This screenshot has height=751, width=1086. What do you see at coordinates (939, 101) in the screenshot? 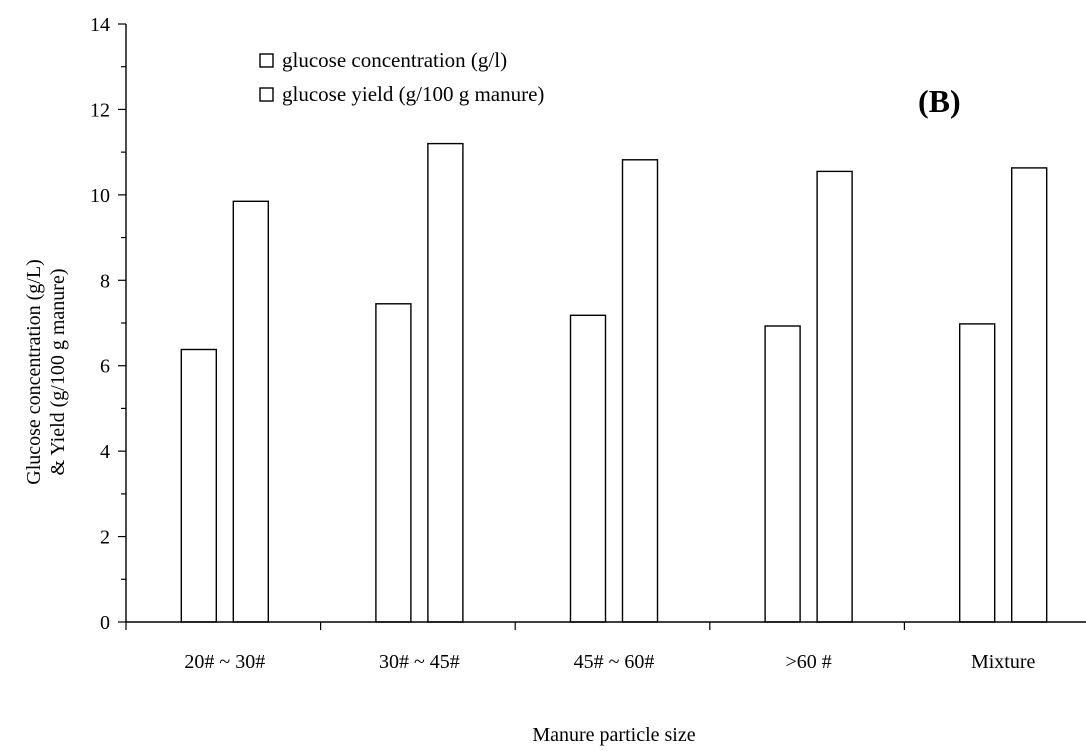
I see `panel-label: (B)` at bounding box center [939, 101].